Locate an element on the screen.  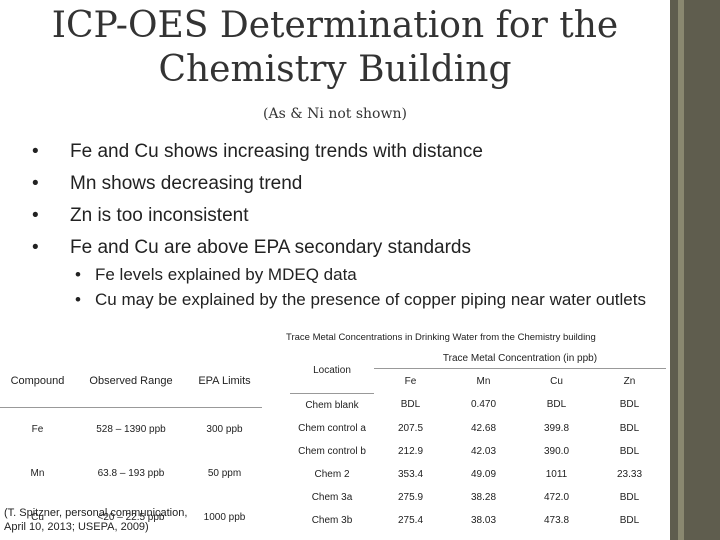
value-cell: 1011 is located at coordinates (556, 474).